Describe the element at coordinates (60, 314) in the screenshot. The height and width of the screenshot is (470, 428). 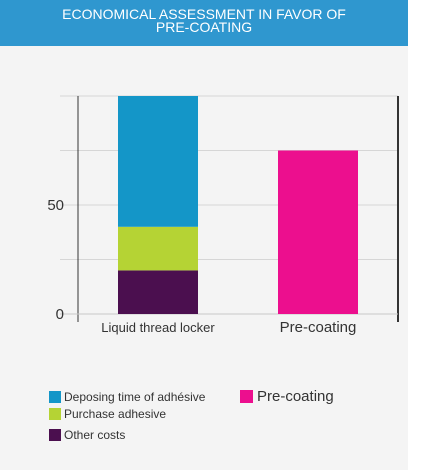
I see `y-tick-label: 0` at that location.